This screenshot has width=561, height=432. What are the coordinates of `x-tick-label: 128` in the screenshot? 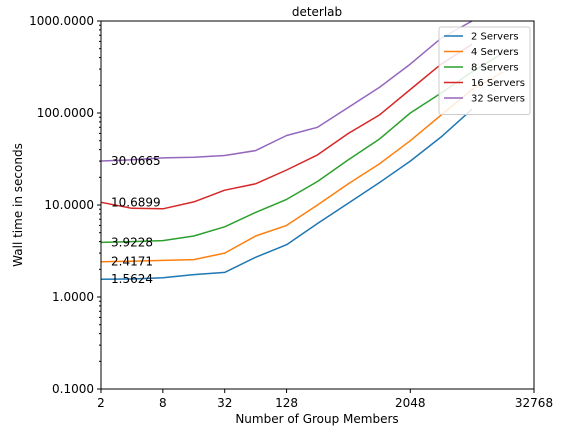 It's located at (286, 403).